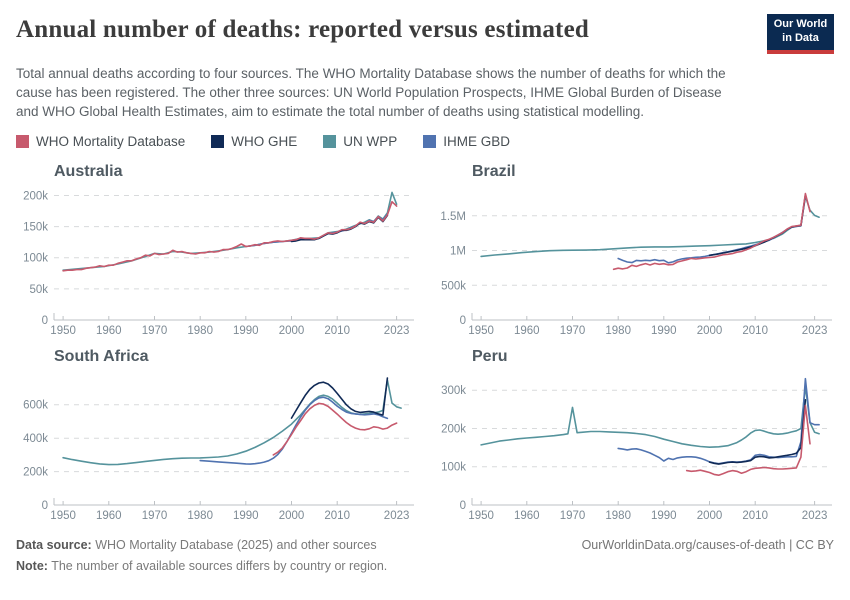  I want to click on legend-swatch-mdb, so click(22, 141).